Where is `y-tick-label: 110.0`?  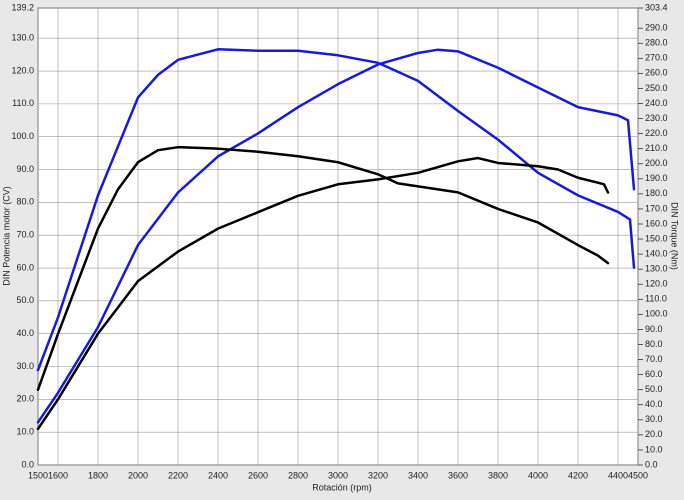 y-tick-label: 110.0 is located at coordinates (23, 103).